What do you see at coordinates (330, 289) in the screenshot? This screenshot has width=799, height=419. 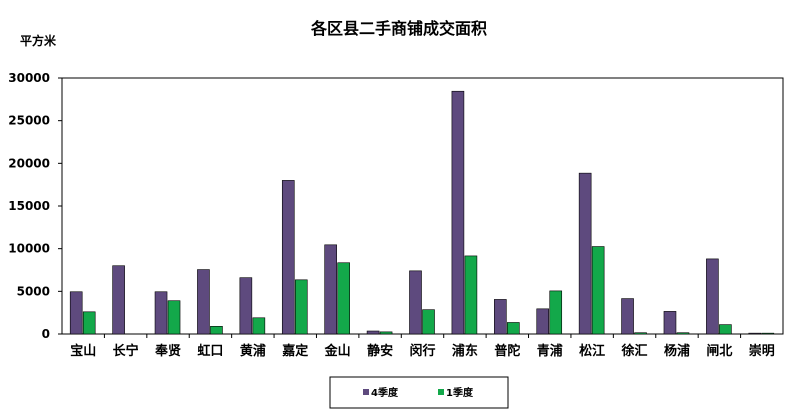 I see `bar-金山-4季度` at bounding box center [330, 289].